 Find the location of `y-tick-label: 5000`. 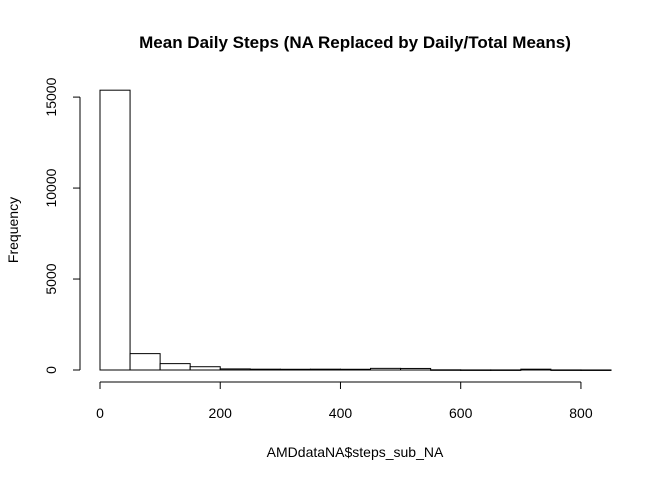

y-tick-label: 5000 is located at coordinates (51, 278).